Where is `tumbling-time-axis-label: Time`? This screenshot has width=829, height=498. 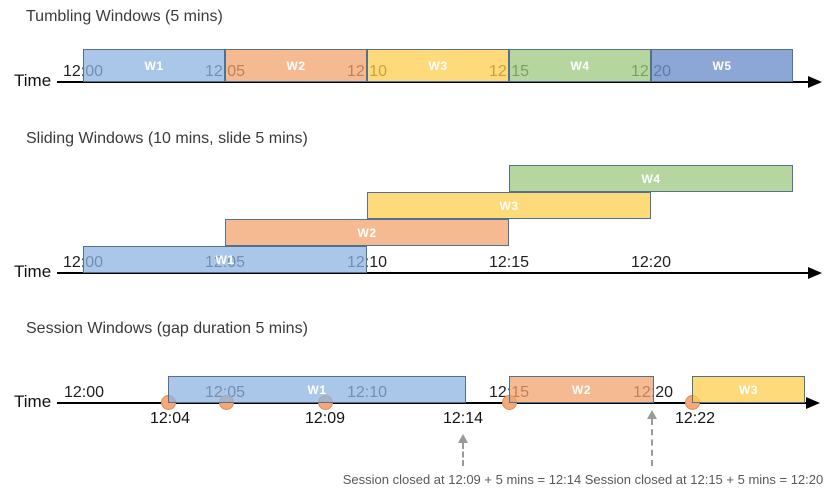 tumbling-time-axis-label: Time is located at coordinates (33, 80).